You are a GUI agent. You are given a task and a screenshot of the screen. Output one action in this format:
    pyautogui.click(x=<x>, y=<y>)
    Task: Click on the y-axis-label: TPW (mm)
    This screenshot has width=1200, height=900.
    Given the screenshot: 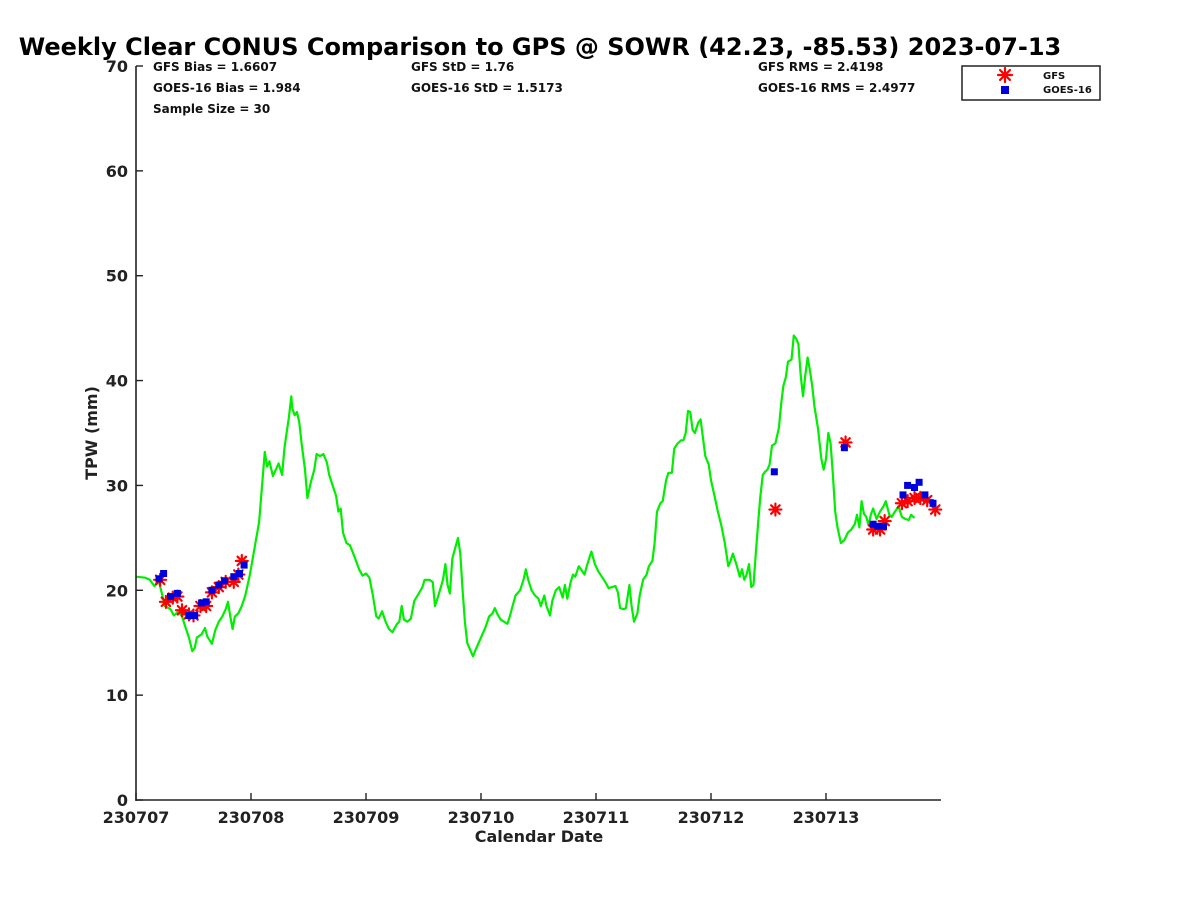 What is the action you would take?
    pyautogui.click(x=91, y=433)
    